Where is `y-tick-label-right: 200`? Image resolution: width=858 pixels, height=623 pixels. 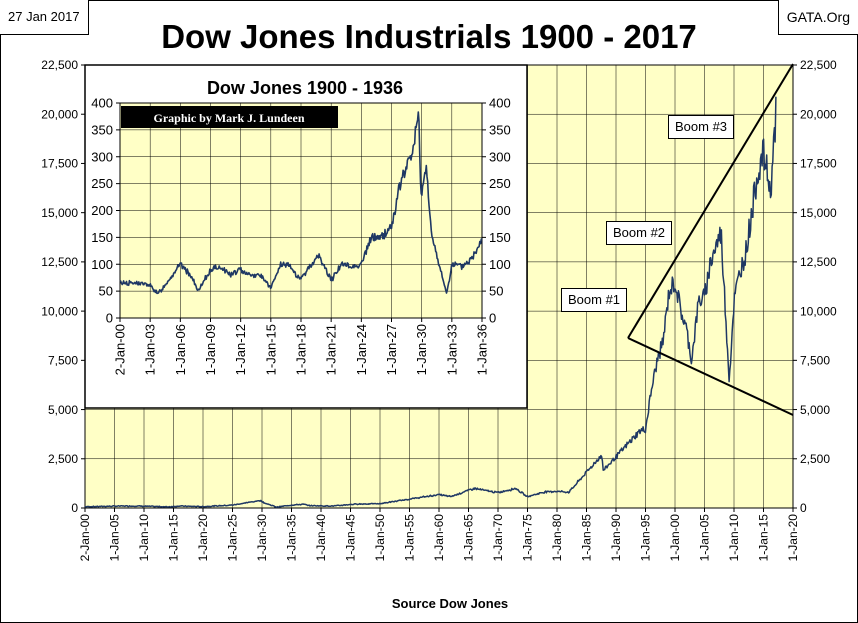
y-tick-label-right: 200 is located at coordinates (500, 210).